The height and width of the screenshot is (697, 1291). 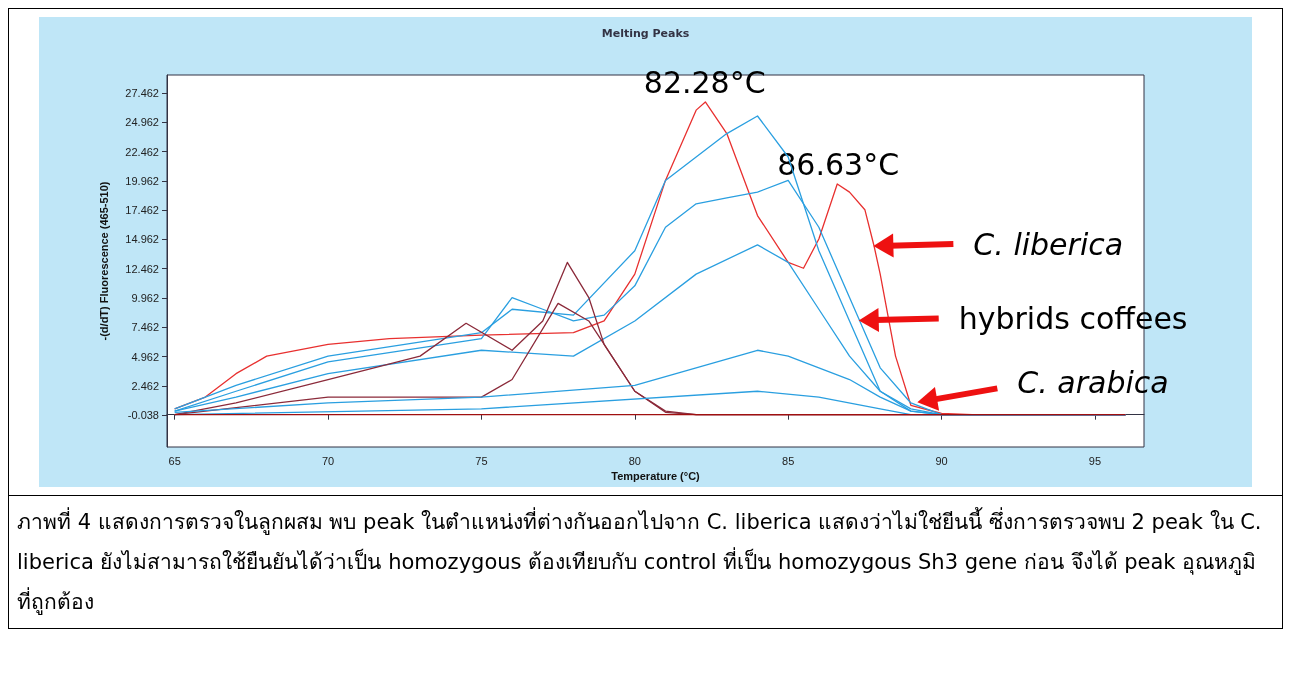 What do you see at coordinates (1073, 319) in the screenshot?
I see `annotation: hybrids coffees` at bounding box center [1073, 319].